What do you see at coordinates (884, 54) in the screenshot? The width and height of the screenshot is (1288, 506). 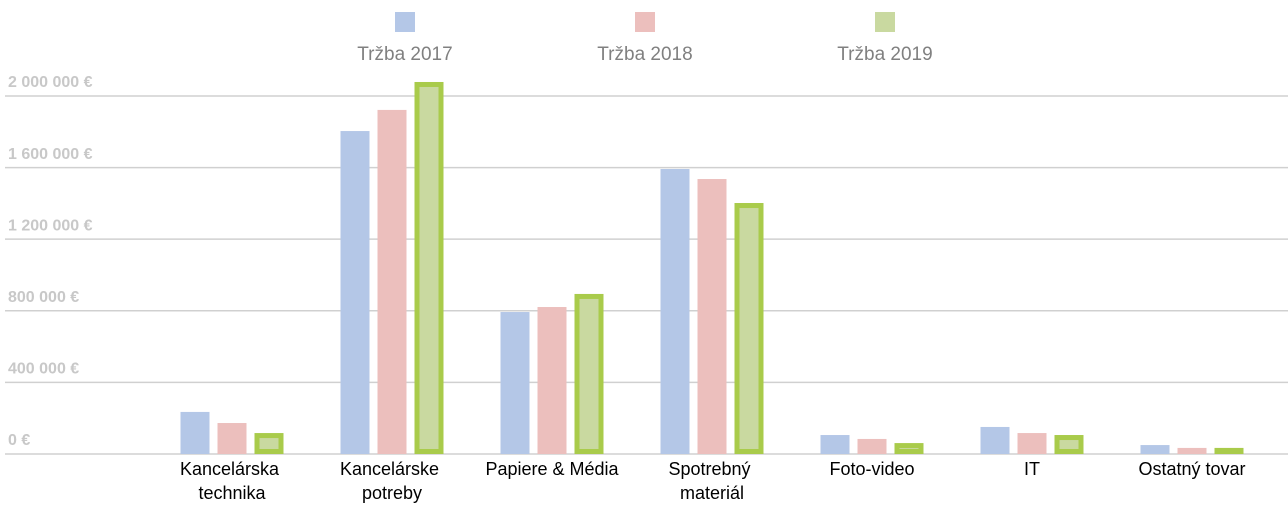 I see `legend-label: Tržba 2019` at bounding box center [884, 54].